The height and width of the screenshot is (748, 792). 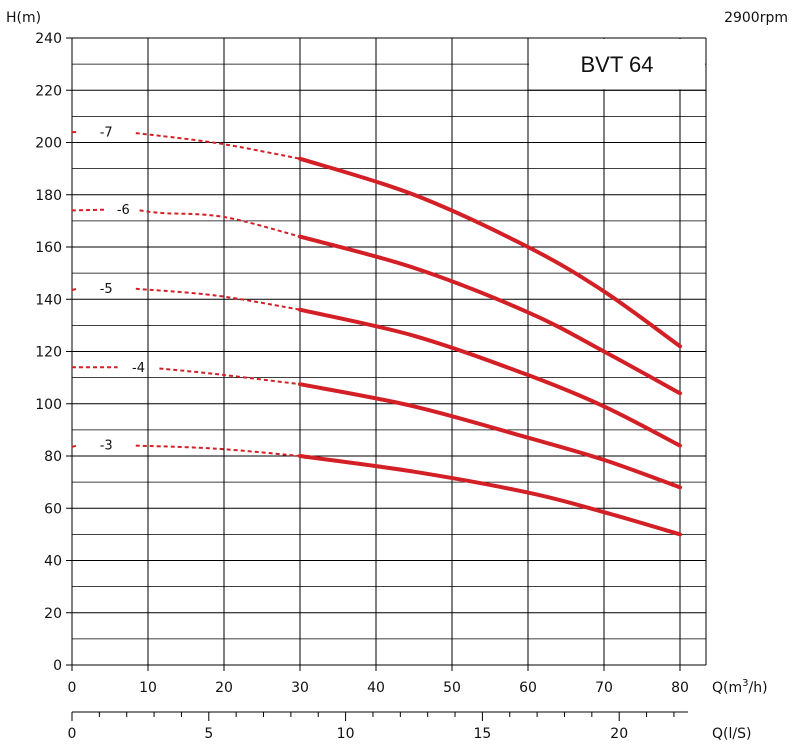 What do you see at coordinates (106, 289) in the screenshot?
I see `curve-label: -5` at bounding box center [106, 289].